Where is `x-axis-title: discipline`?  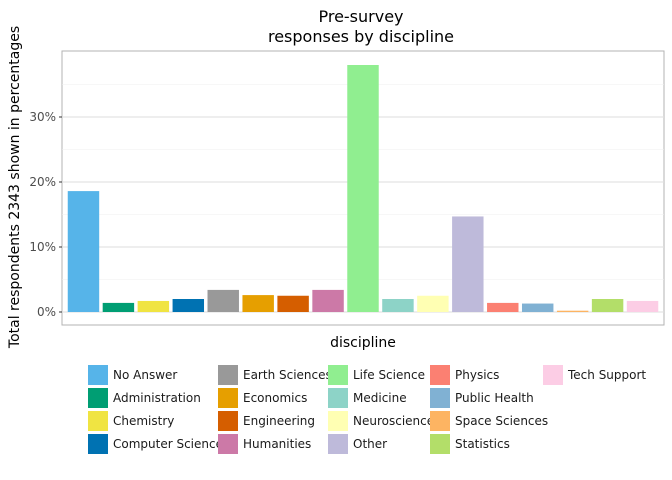
x-axis-title: discipline is located at coordinates (363, 343).